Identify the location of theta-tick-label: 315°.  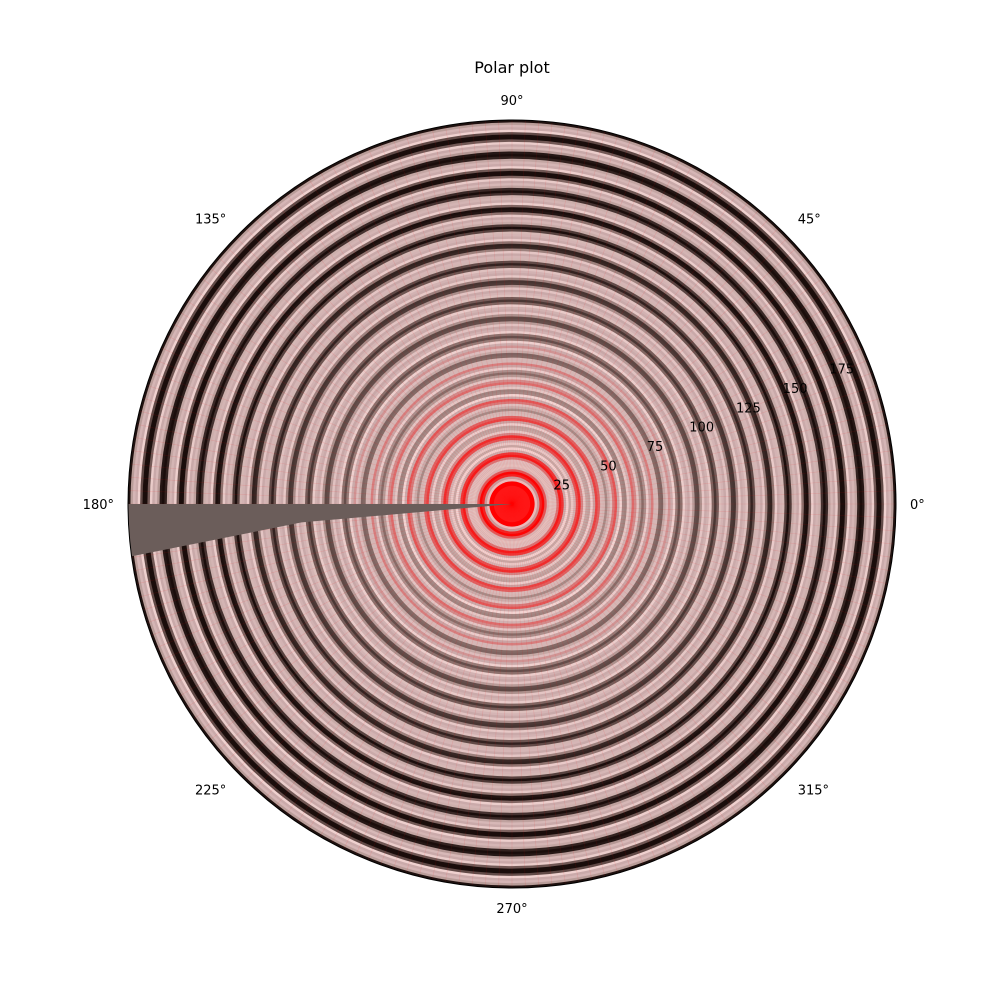
(813, 791).